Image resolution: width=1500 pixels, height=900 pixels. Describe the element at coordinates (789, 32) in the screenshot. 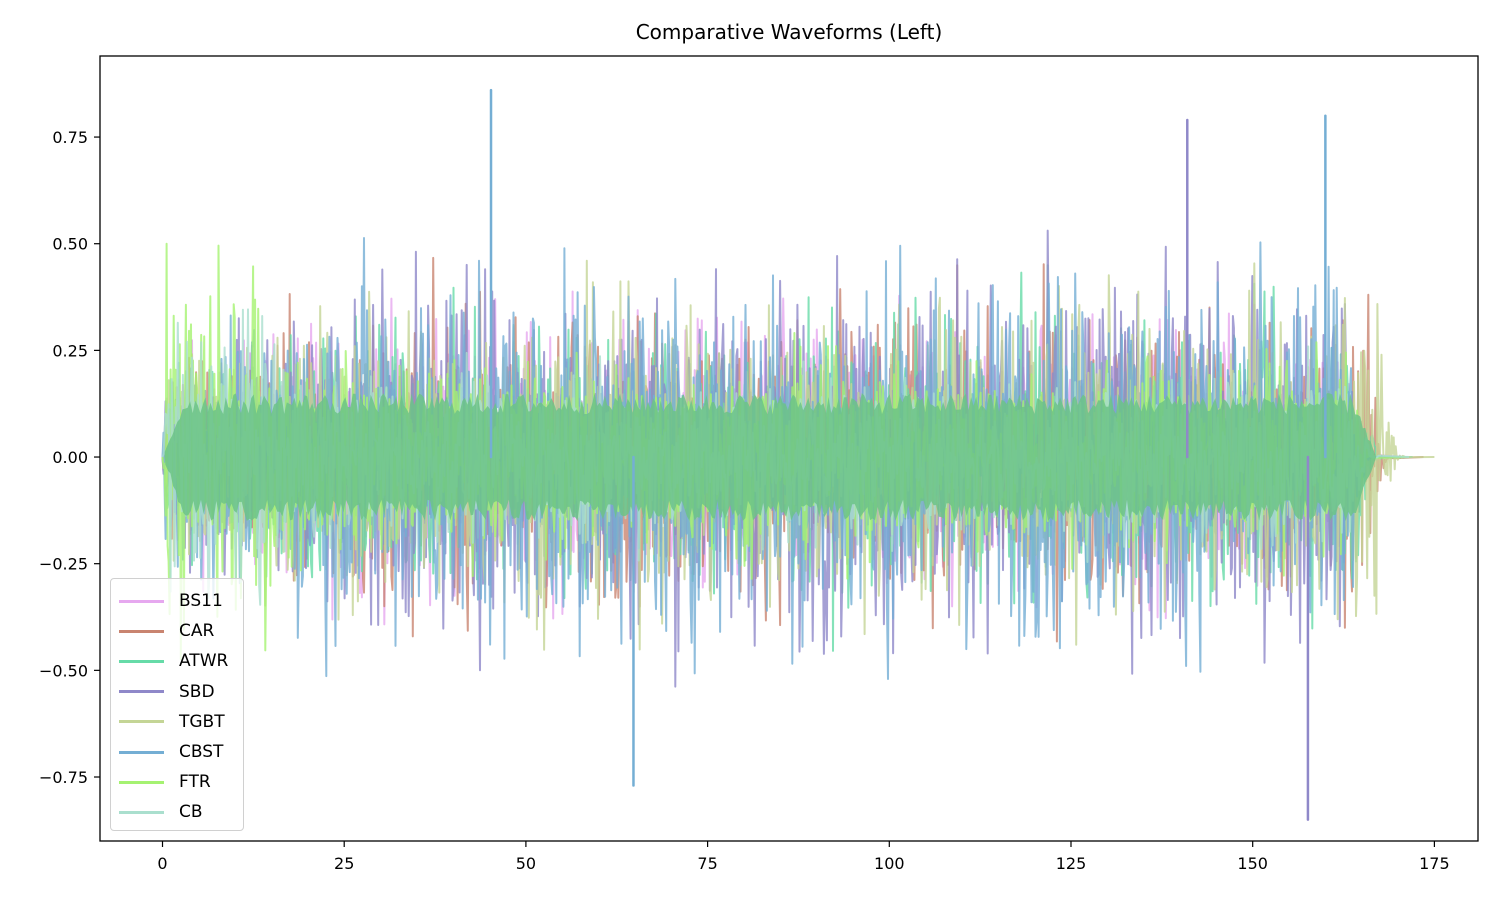

I see `chart-title: Comparative Waveforms (Left)` at that location.